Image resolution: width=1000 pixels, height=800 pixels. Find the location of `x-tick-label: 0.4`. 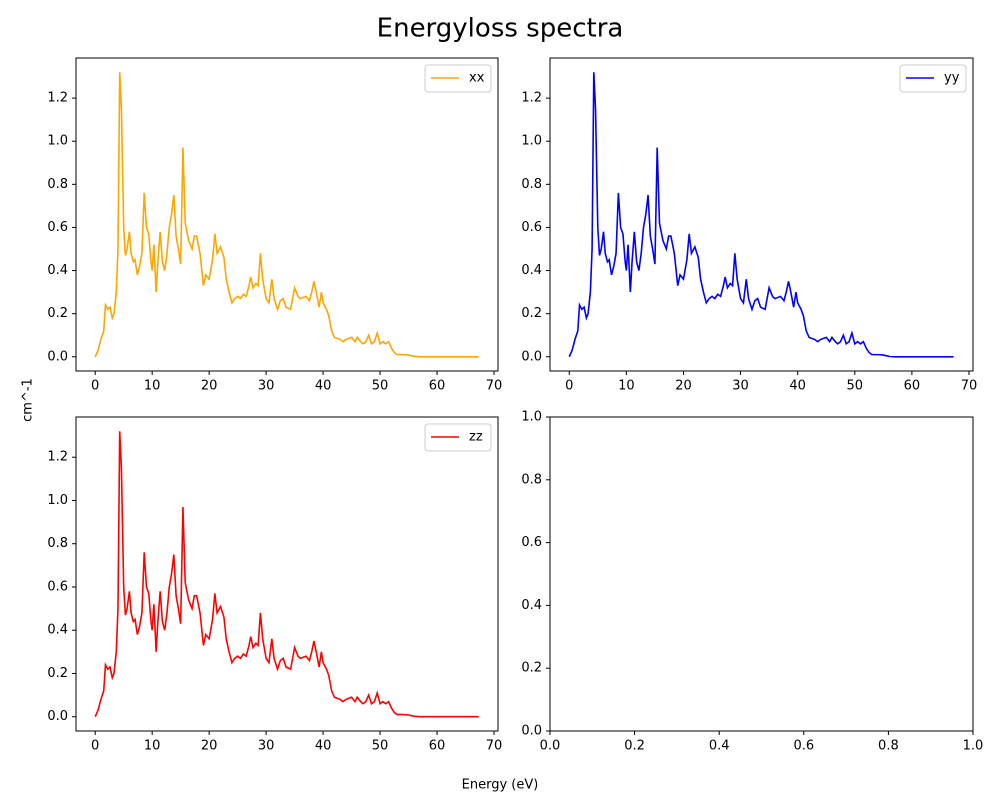

x-tick-label: 0.4 is located at coordinates (719, 746).